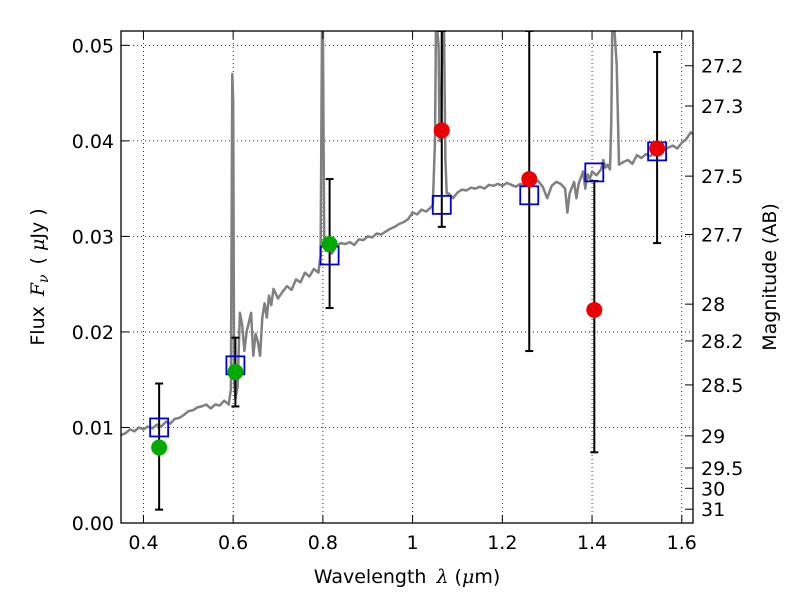 The height and width of the screenshot is (600, 800). Describe the element at coordinates (722, 67) in the screenshot. I see `right-tick-label: 27.2` at that location.